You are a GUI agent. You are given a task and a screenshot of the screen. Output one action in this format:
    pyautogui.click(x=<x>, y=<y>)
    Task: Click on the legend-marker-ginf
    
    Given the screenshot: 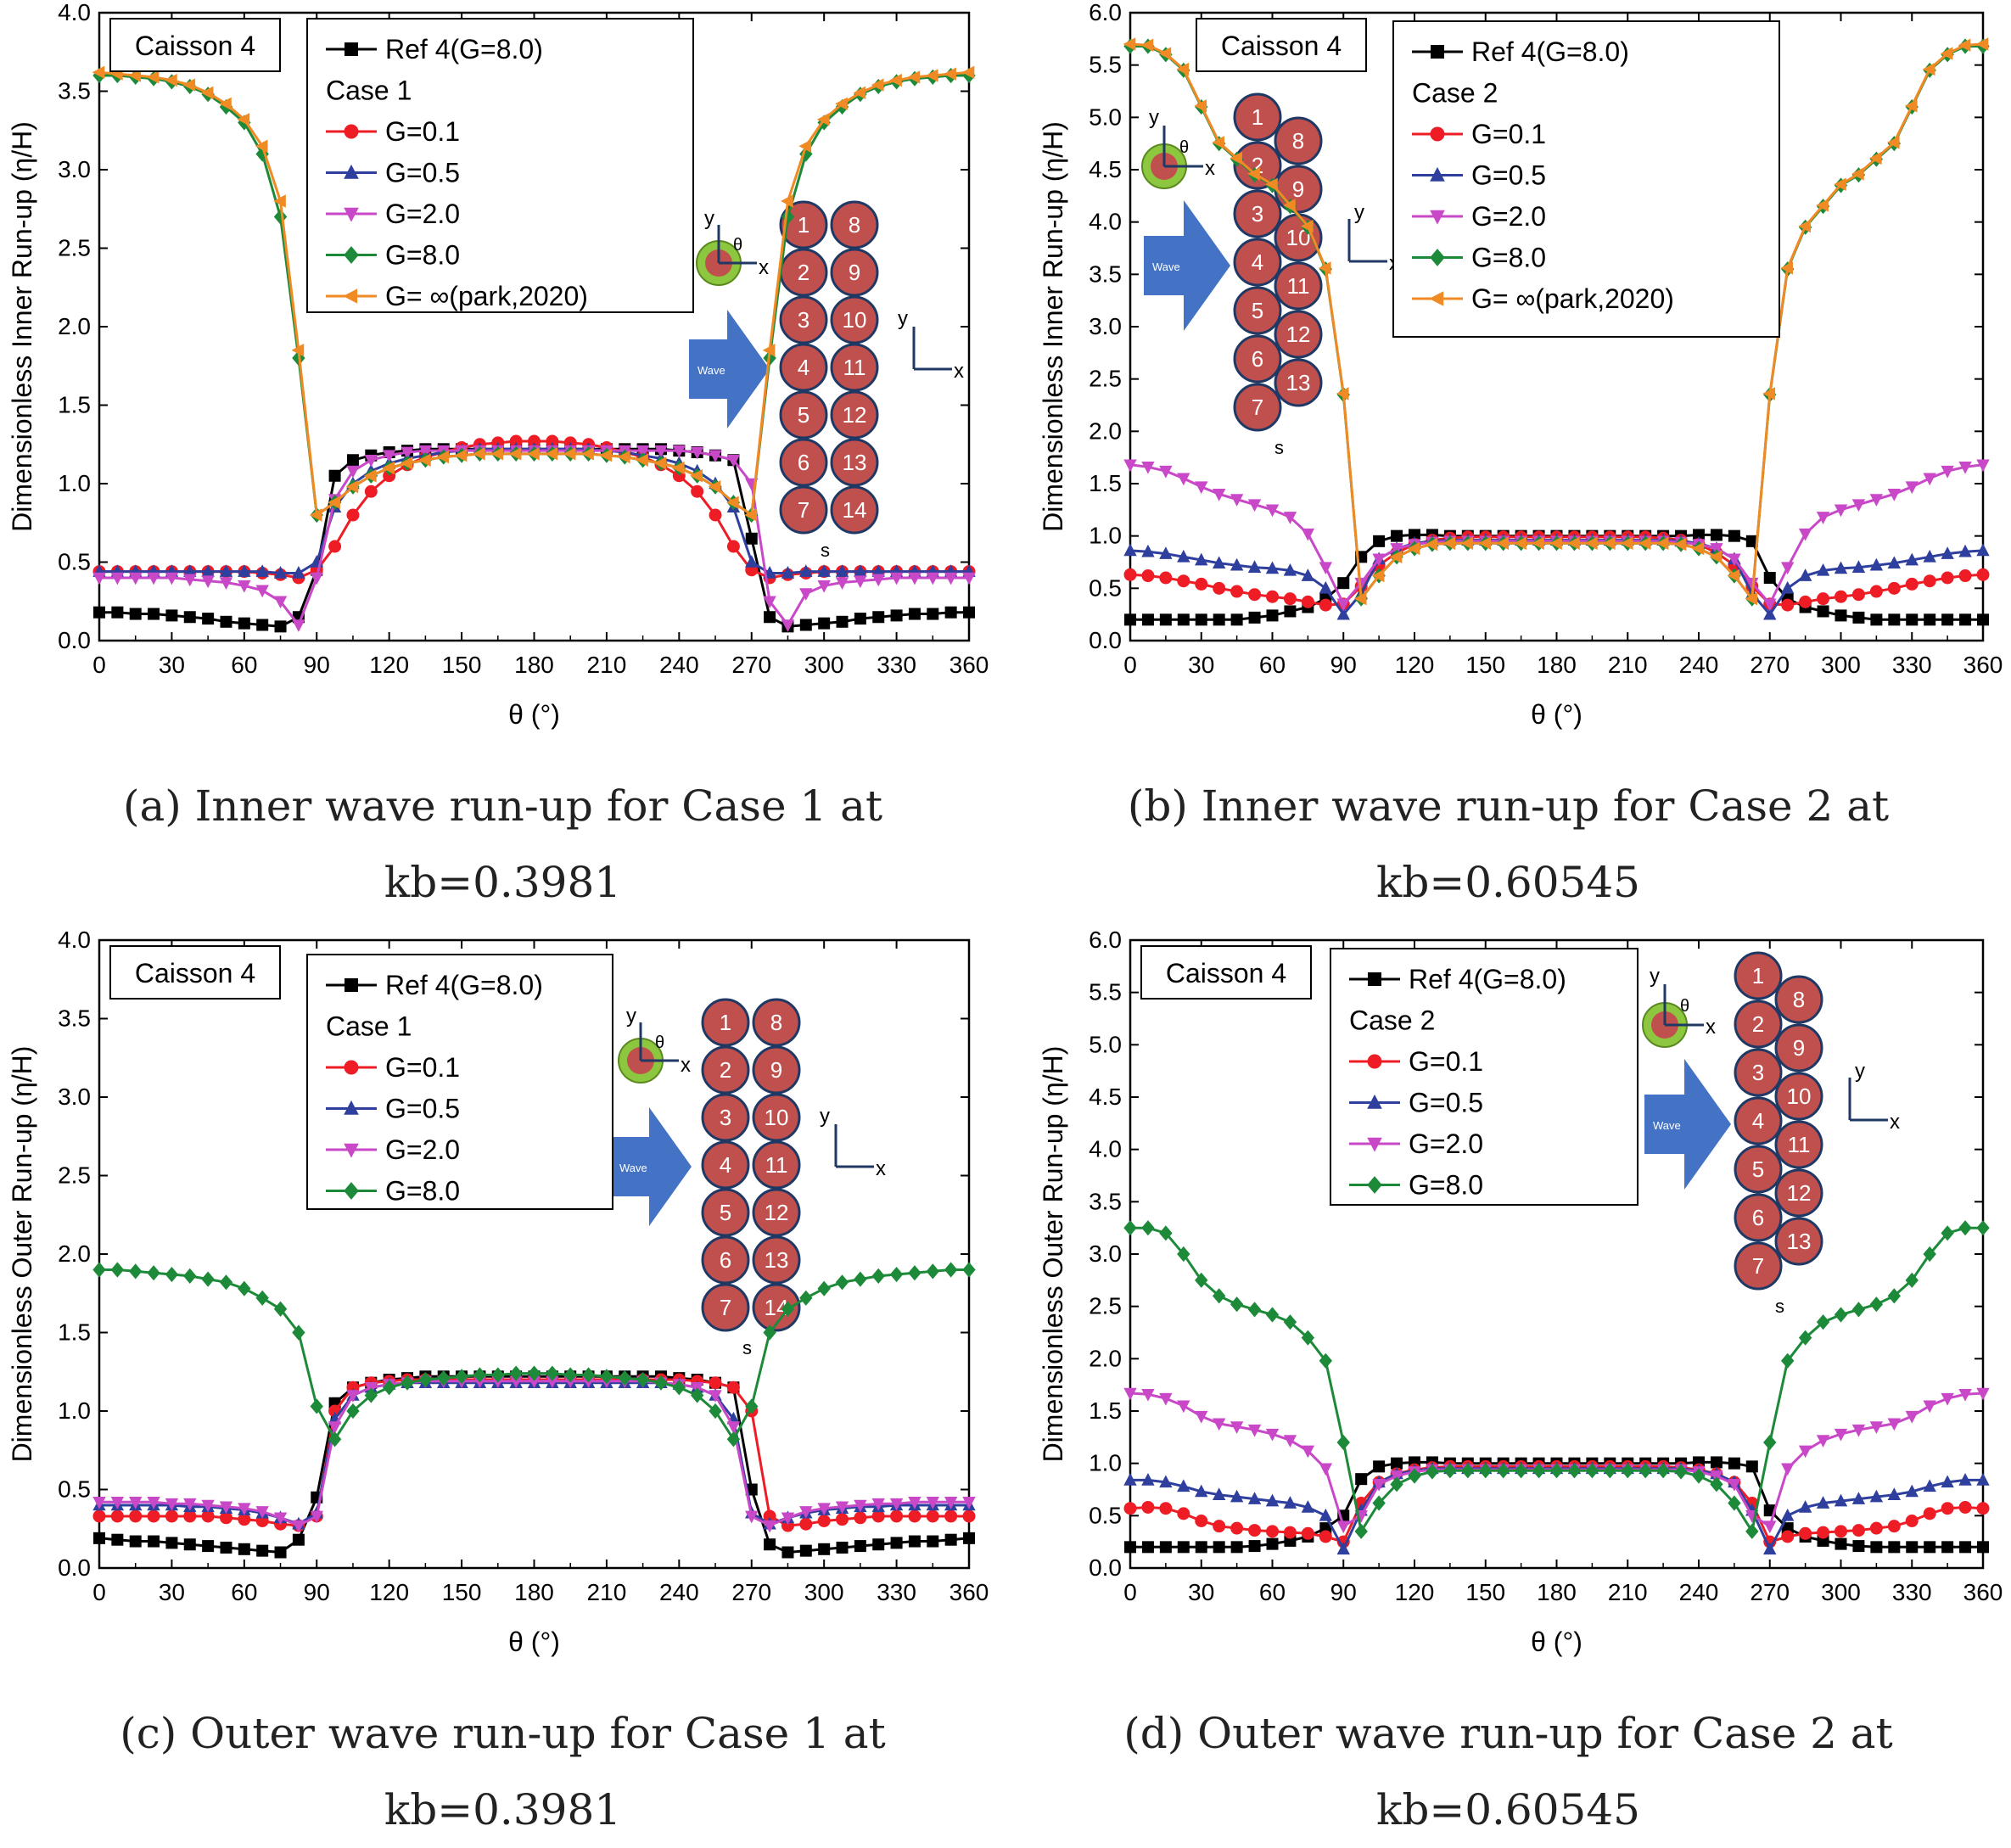 What is the action you would take?
    pyautogui.click(x=1436, y=298)
    